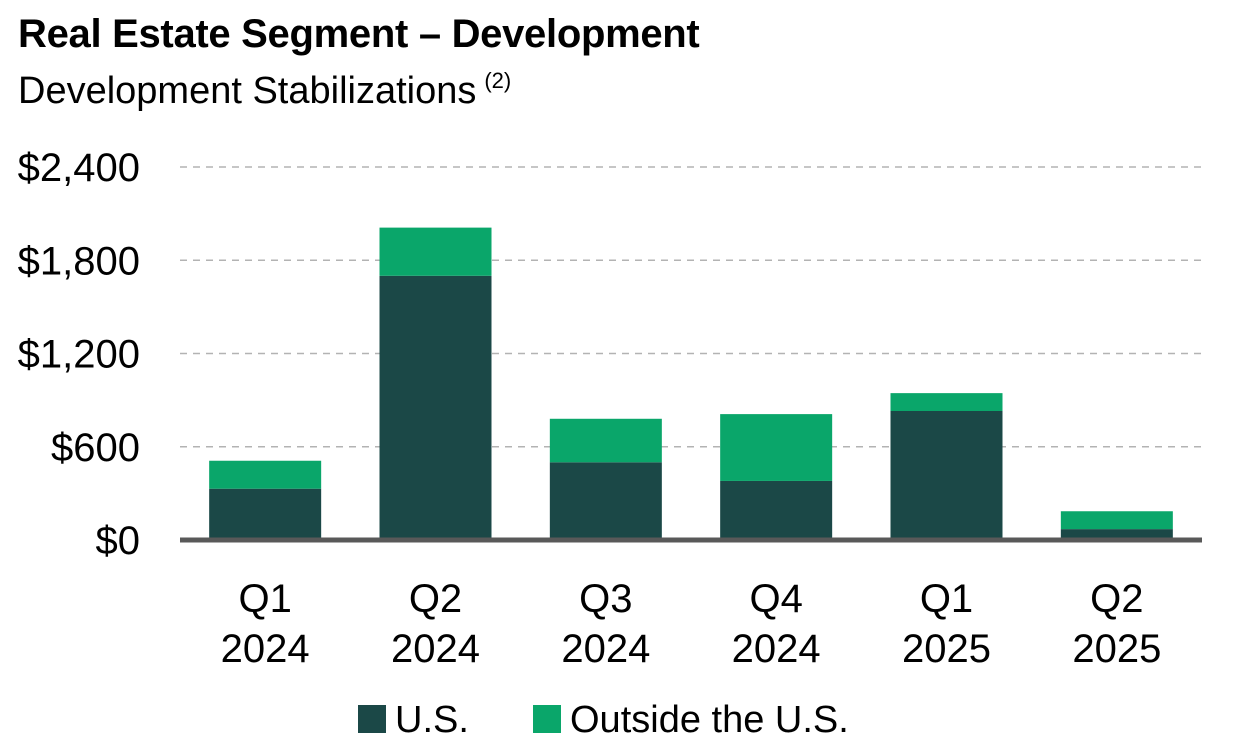 Image resolution: width=1238 pixels, height=744 pixels. What do you see at coordinates (547, 719) in the screenshot?
I see `legend-swatch-outside-us` at bounding box center [547, 719].